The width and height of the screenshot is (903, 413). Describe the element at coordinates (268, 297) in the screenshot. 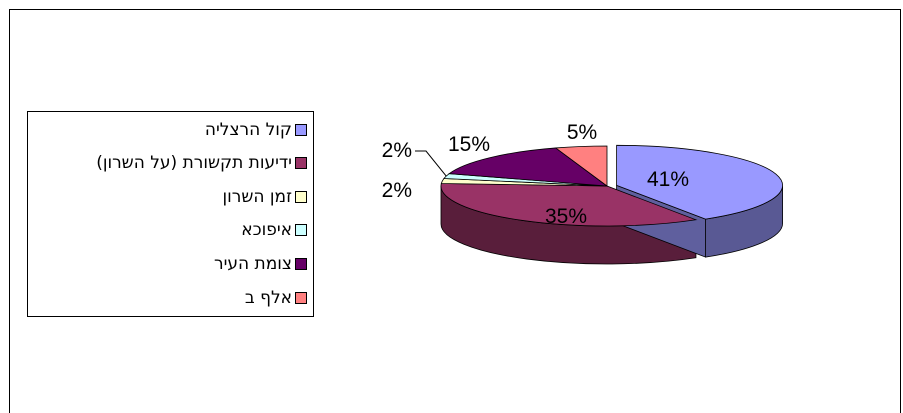

I see `legend-label: אלף ב` at that location.